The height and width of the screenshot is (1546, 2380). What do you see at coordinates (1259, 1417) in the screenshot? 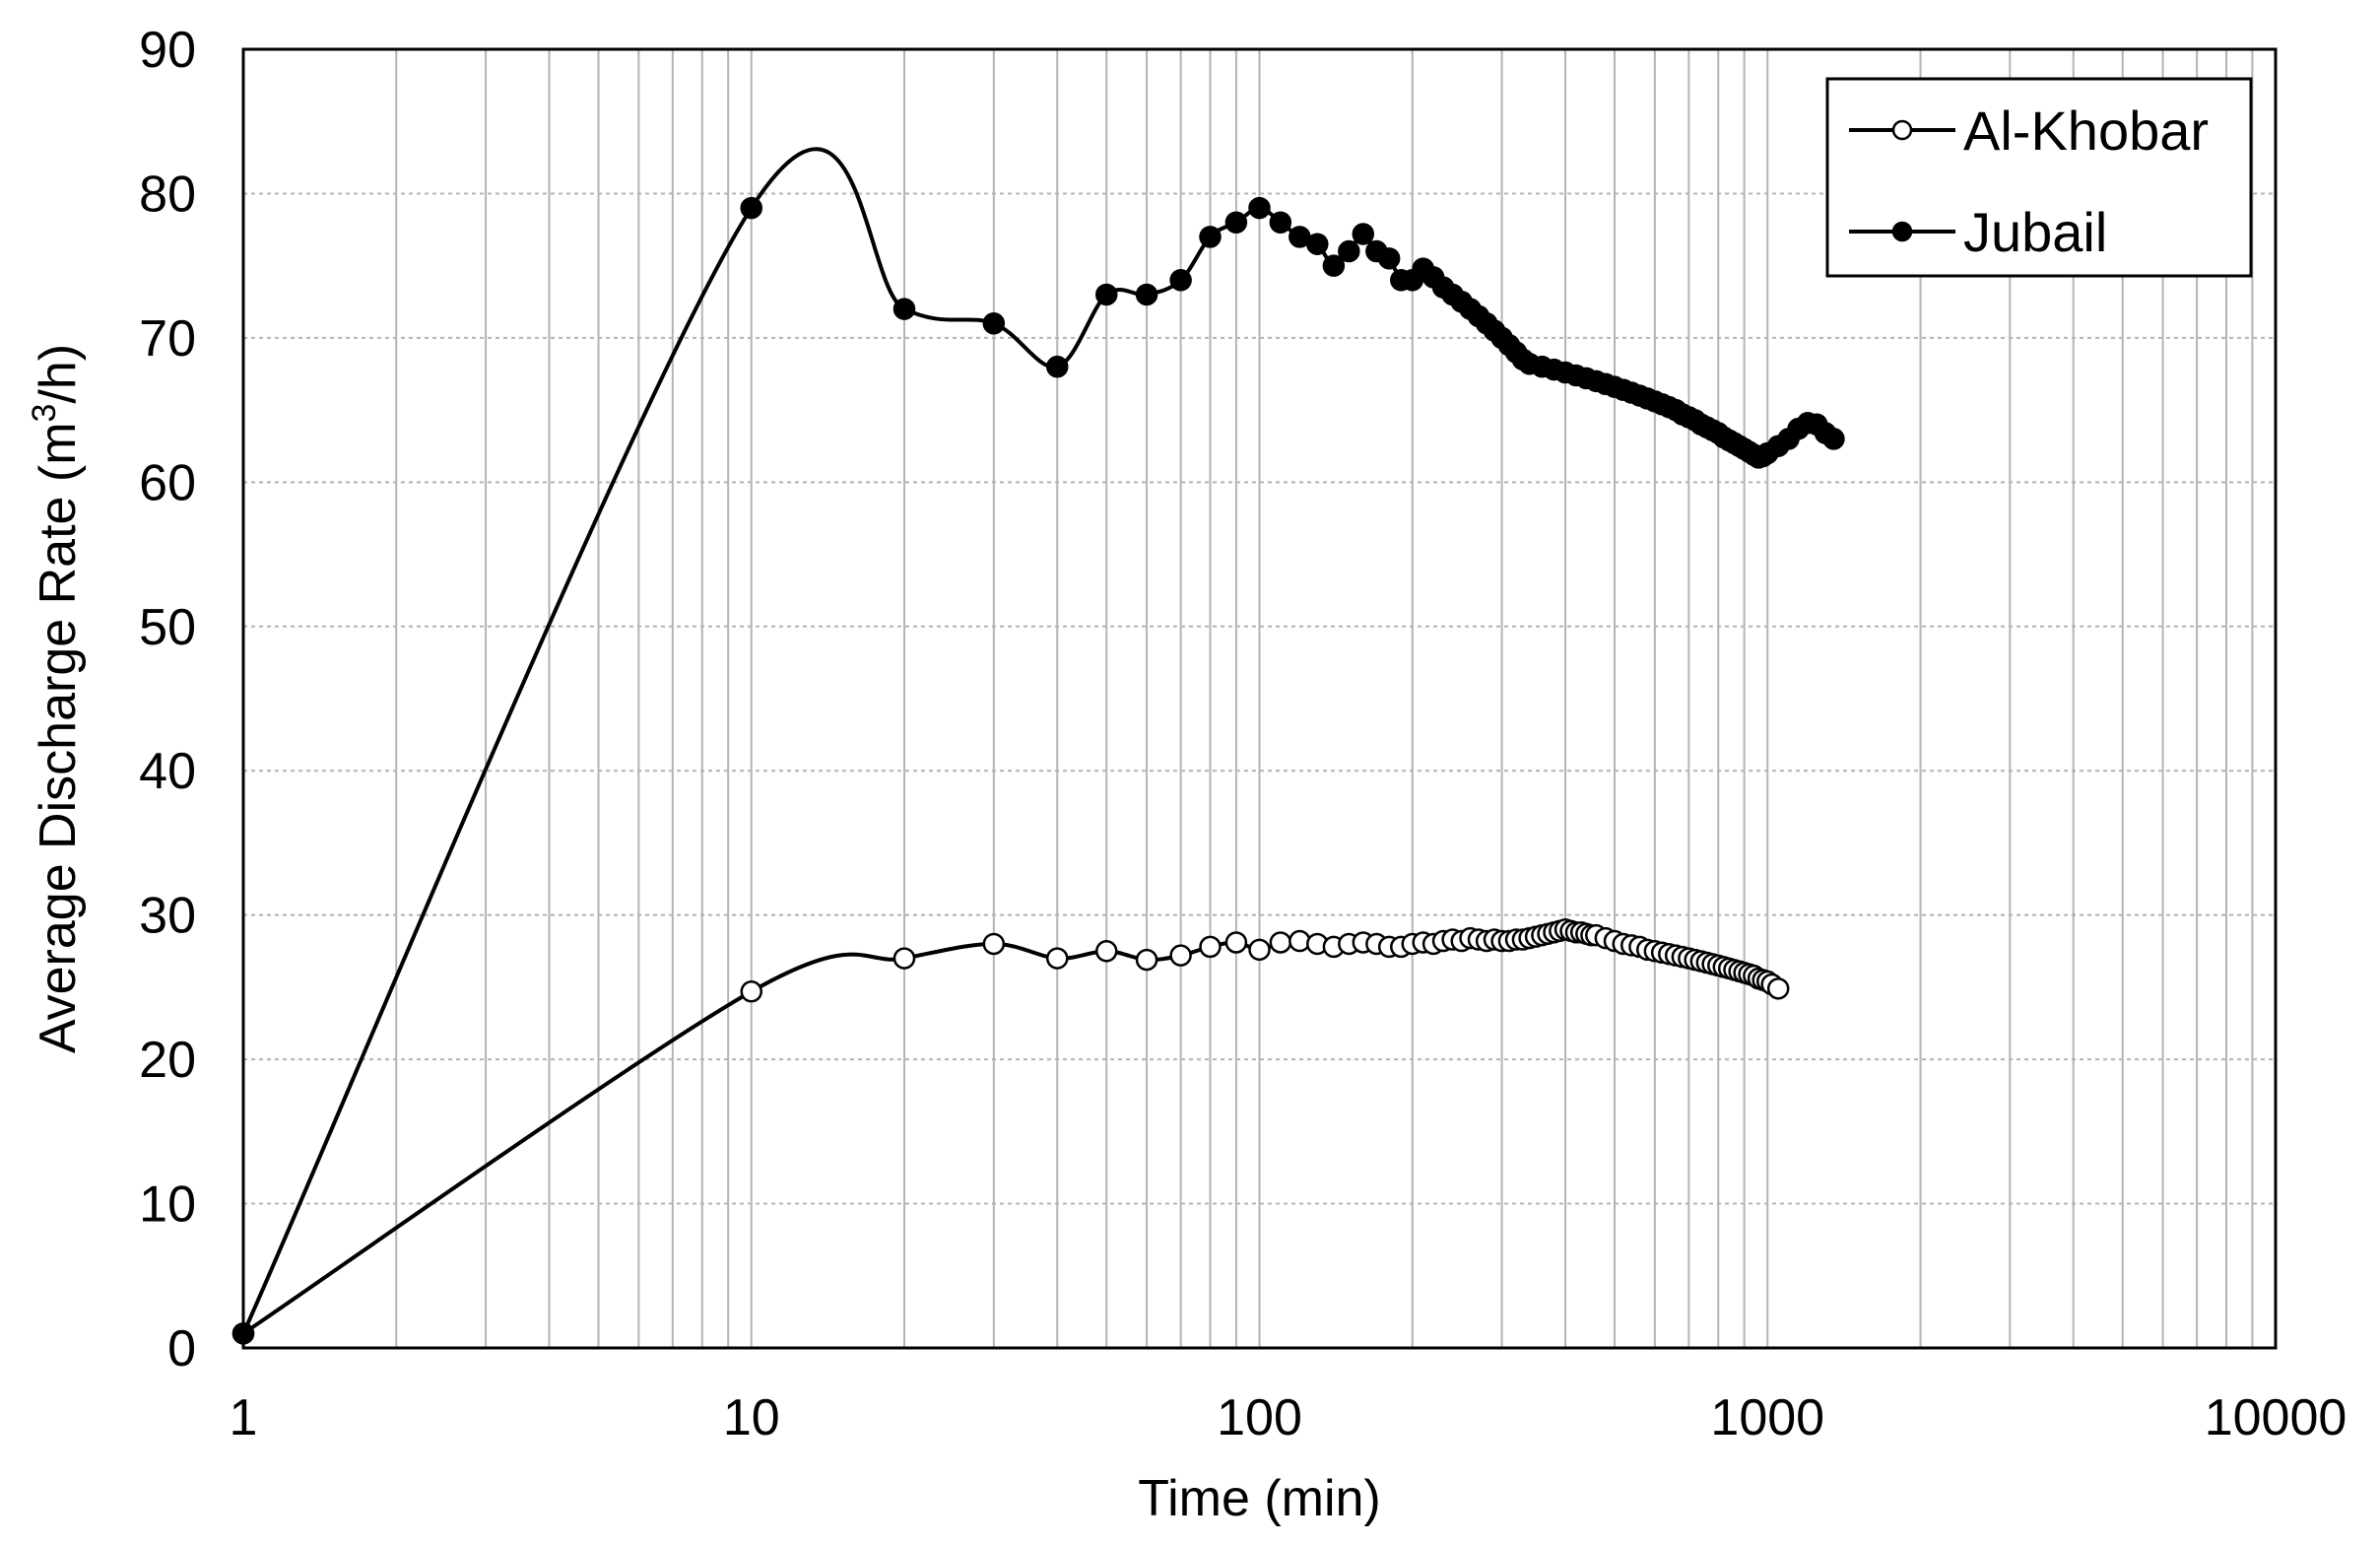
I see `x-tick-label: 100` at bounding box center [1259, 1417].